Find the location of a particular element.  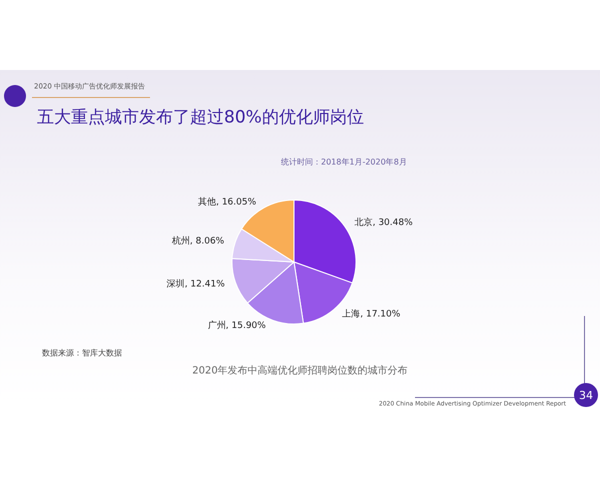

source-note: 数据来源：智库大数据 is located at coordinates (82, 353).